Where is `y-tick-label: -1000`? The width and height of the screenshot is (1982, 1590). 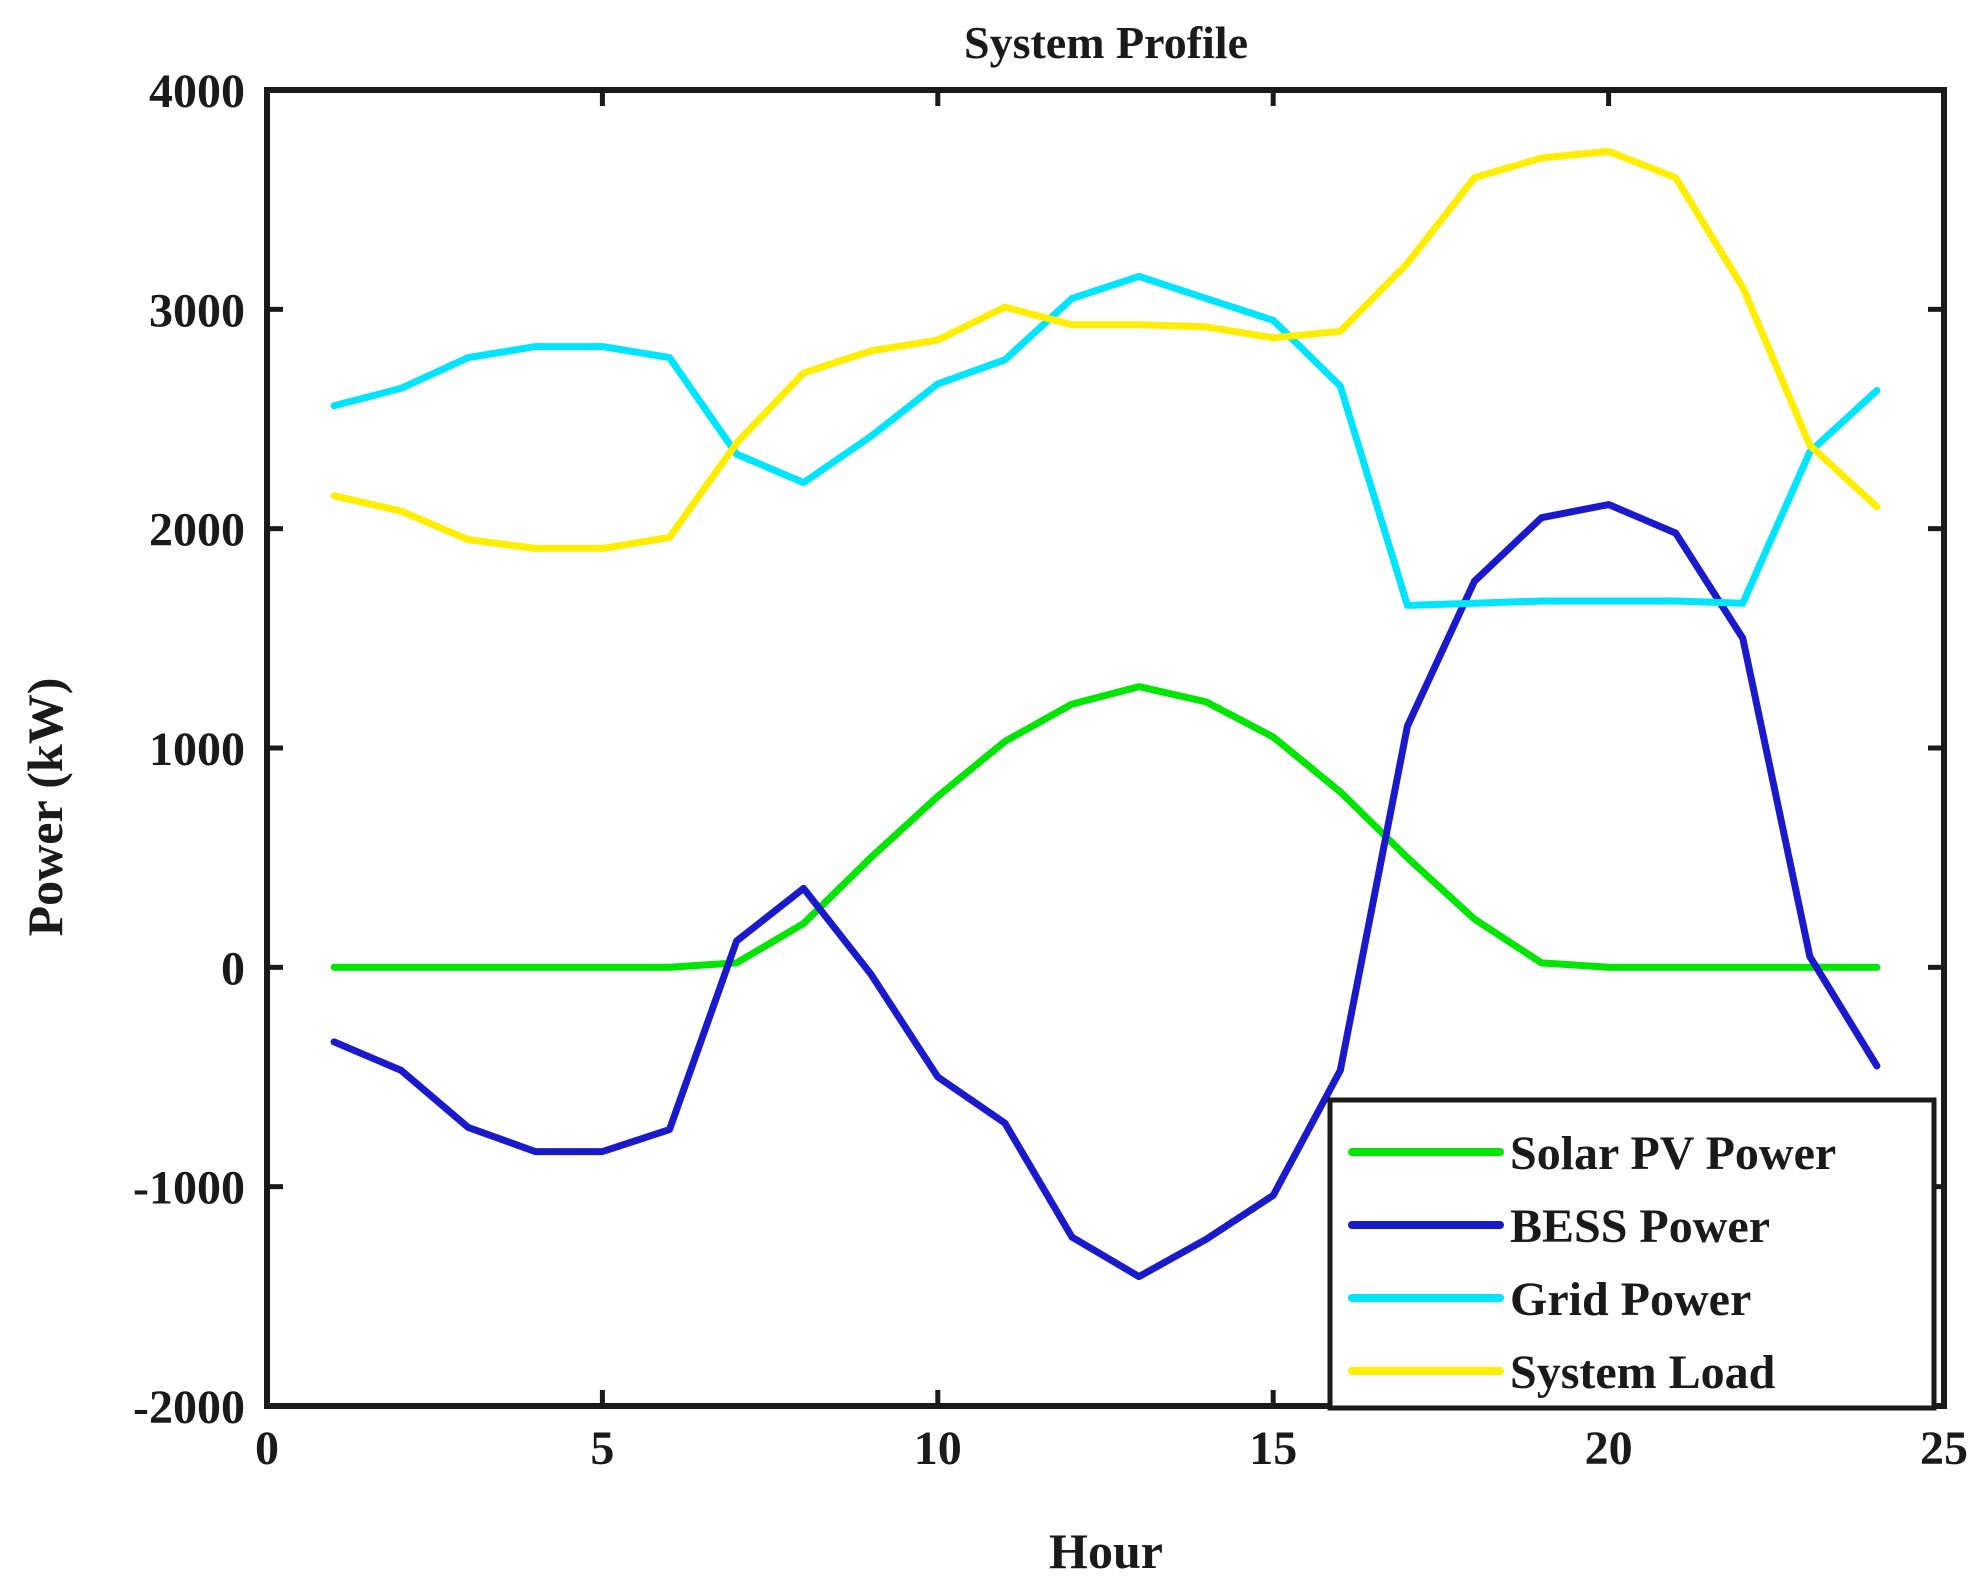
y-tick-label: -1000 is located at coordinates (189, 1188).